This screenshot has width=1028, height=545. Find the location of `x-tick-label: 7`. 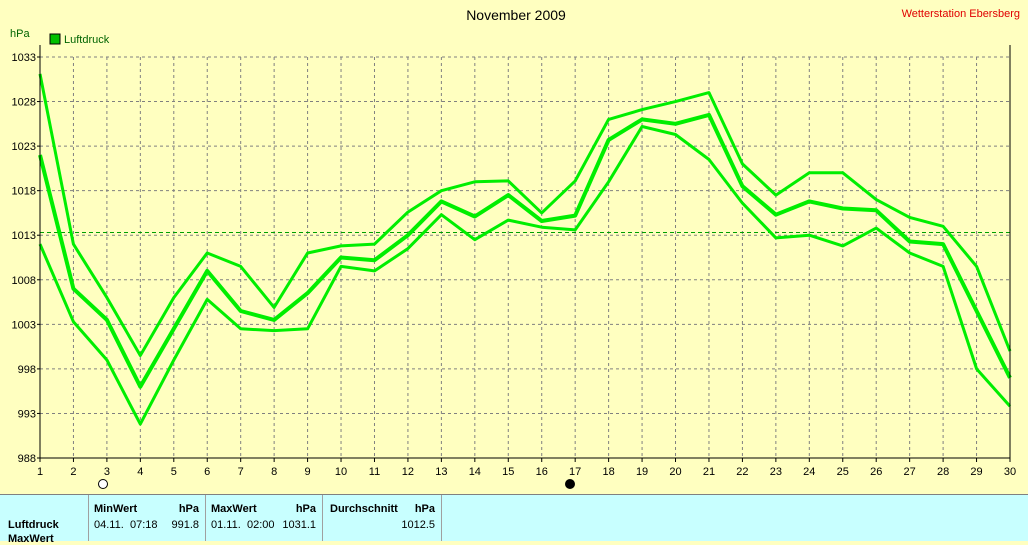

x-tick-label: 7 is located at coordinates (241, 472).